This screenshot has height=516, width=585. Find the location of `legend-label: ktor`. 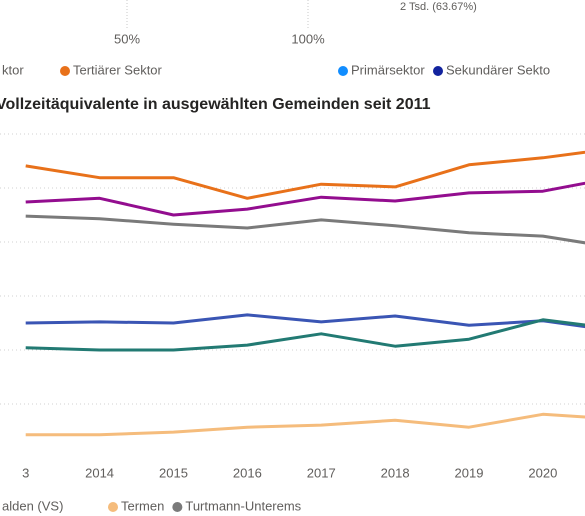

legend-label: ktor is located at coordinates (13, 69).